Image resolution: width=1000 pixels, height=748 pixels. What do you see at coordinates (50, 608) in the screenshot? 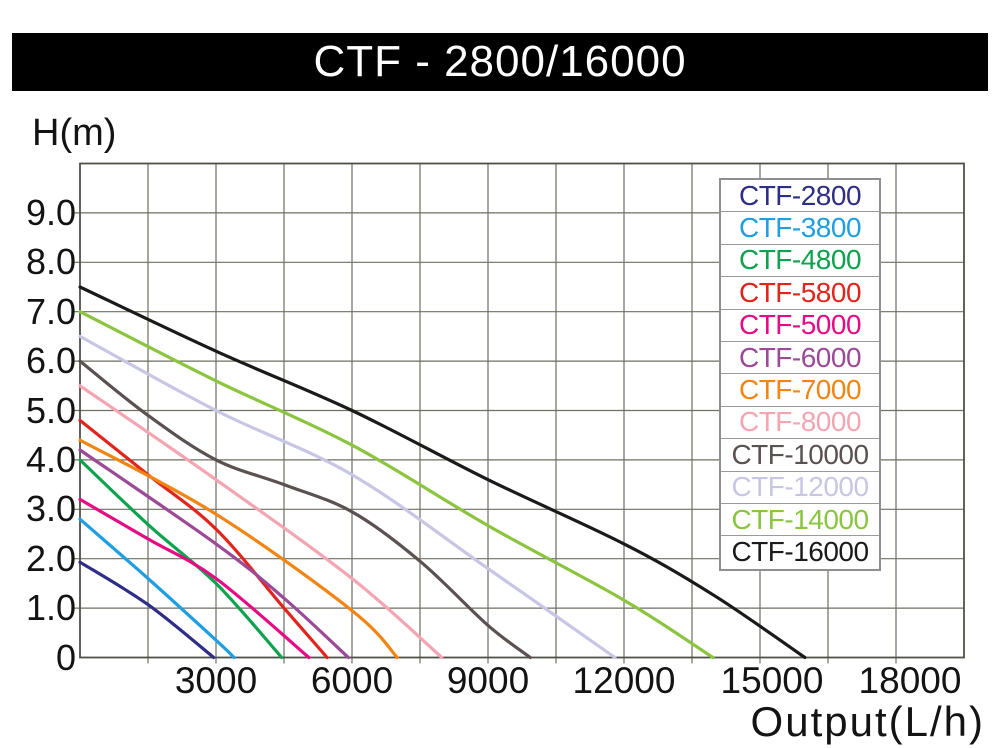
I see `y-tick-1.0: 1.0` at bounding box center [50, 608].